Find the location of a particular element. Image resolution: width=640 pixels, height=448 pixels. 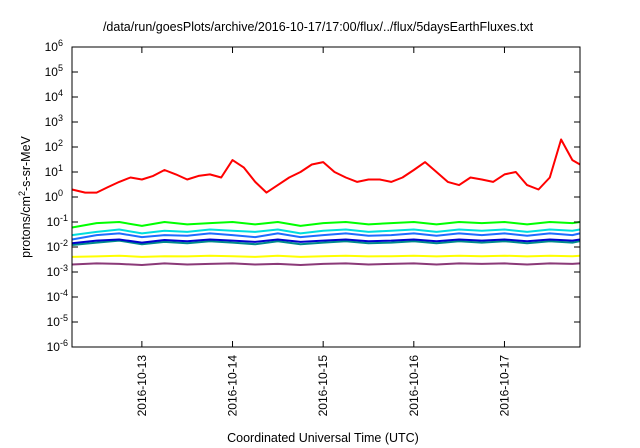

y-tick-label: 10¹ is located at coordinates (54, 171).